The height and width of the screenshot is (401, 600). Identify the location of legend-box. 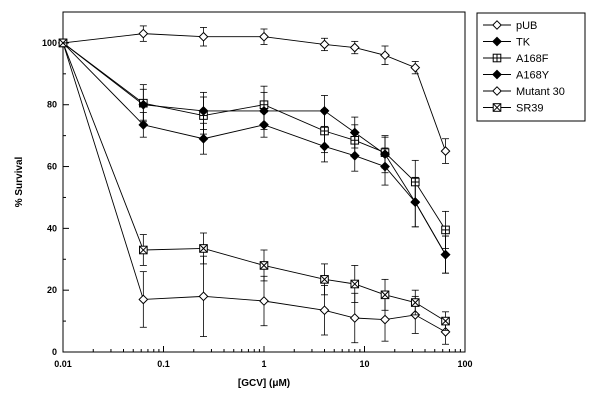
(531, 67).